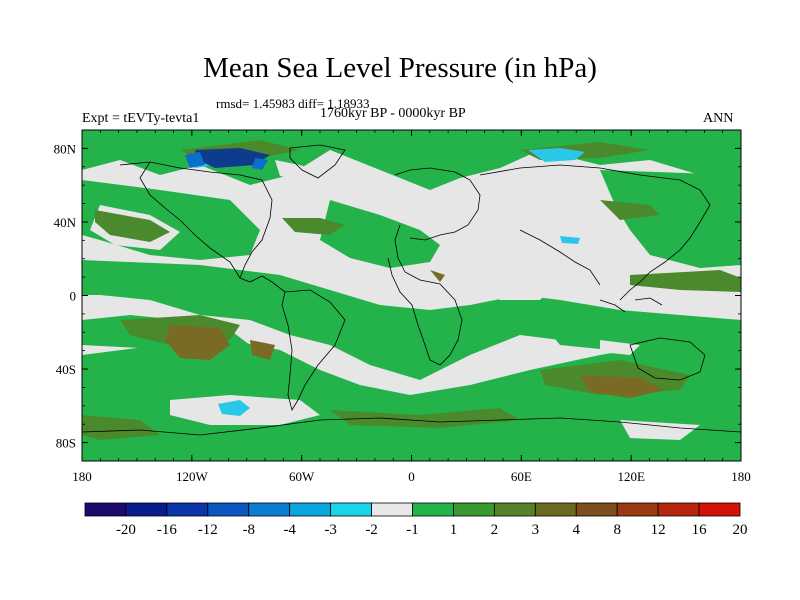  Describe the element at coordinates (126, 530) in the screenshot. I see `colorbar-label: -20` at that location.